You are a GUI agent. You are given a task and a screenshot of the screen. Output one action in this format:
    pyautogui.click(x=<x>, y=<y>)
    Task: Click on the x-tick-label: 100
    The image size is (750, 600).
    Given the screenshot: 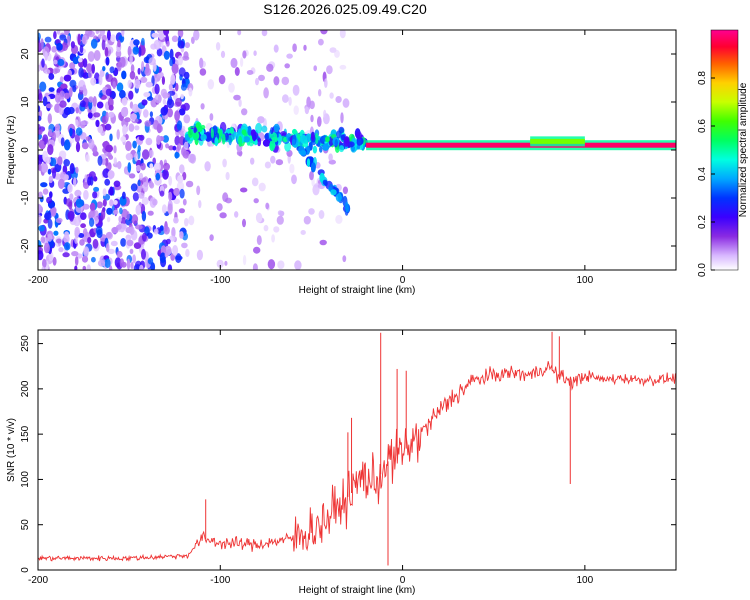 What is the action you would take?
    pyautogui.click(x=585, y=280)
    